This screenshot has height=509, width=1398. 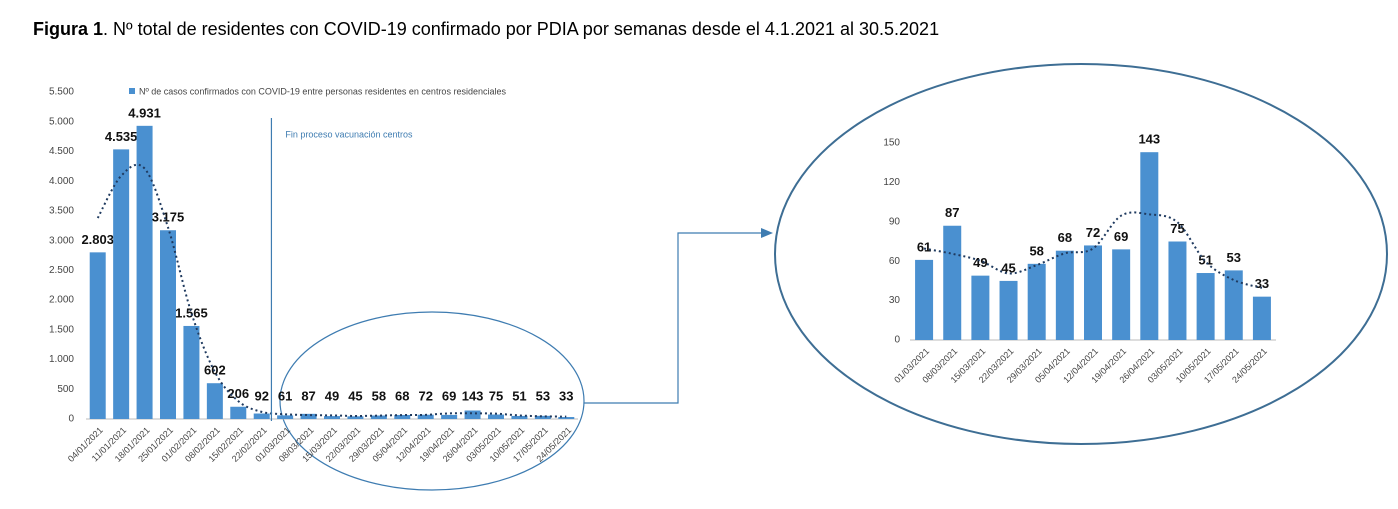 What do you see at coordinates (61, 359) in the screenshot?
I see `y-tick-label: 1.000` at bounding box center [61, 359].